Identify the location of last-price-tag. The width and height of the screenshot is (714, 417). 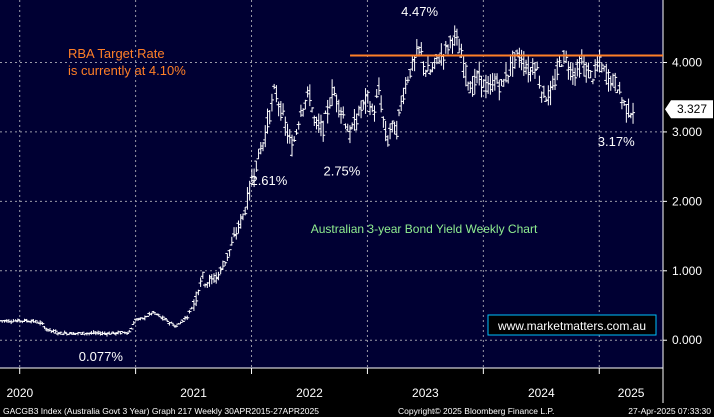
(689, 109).